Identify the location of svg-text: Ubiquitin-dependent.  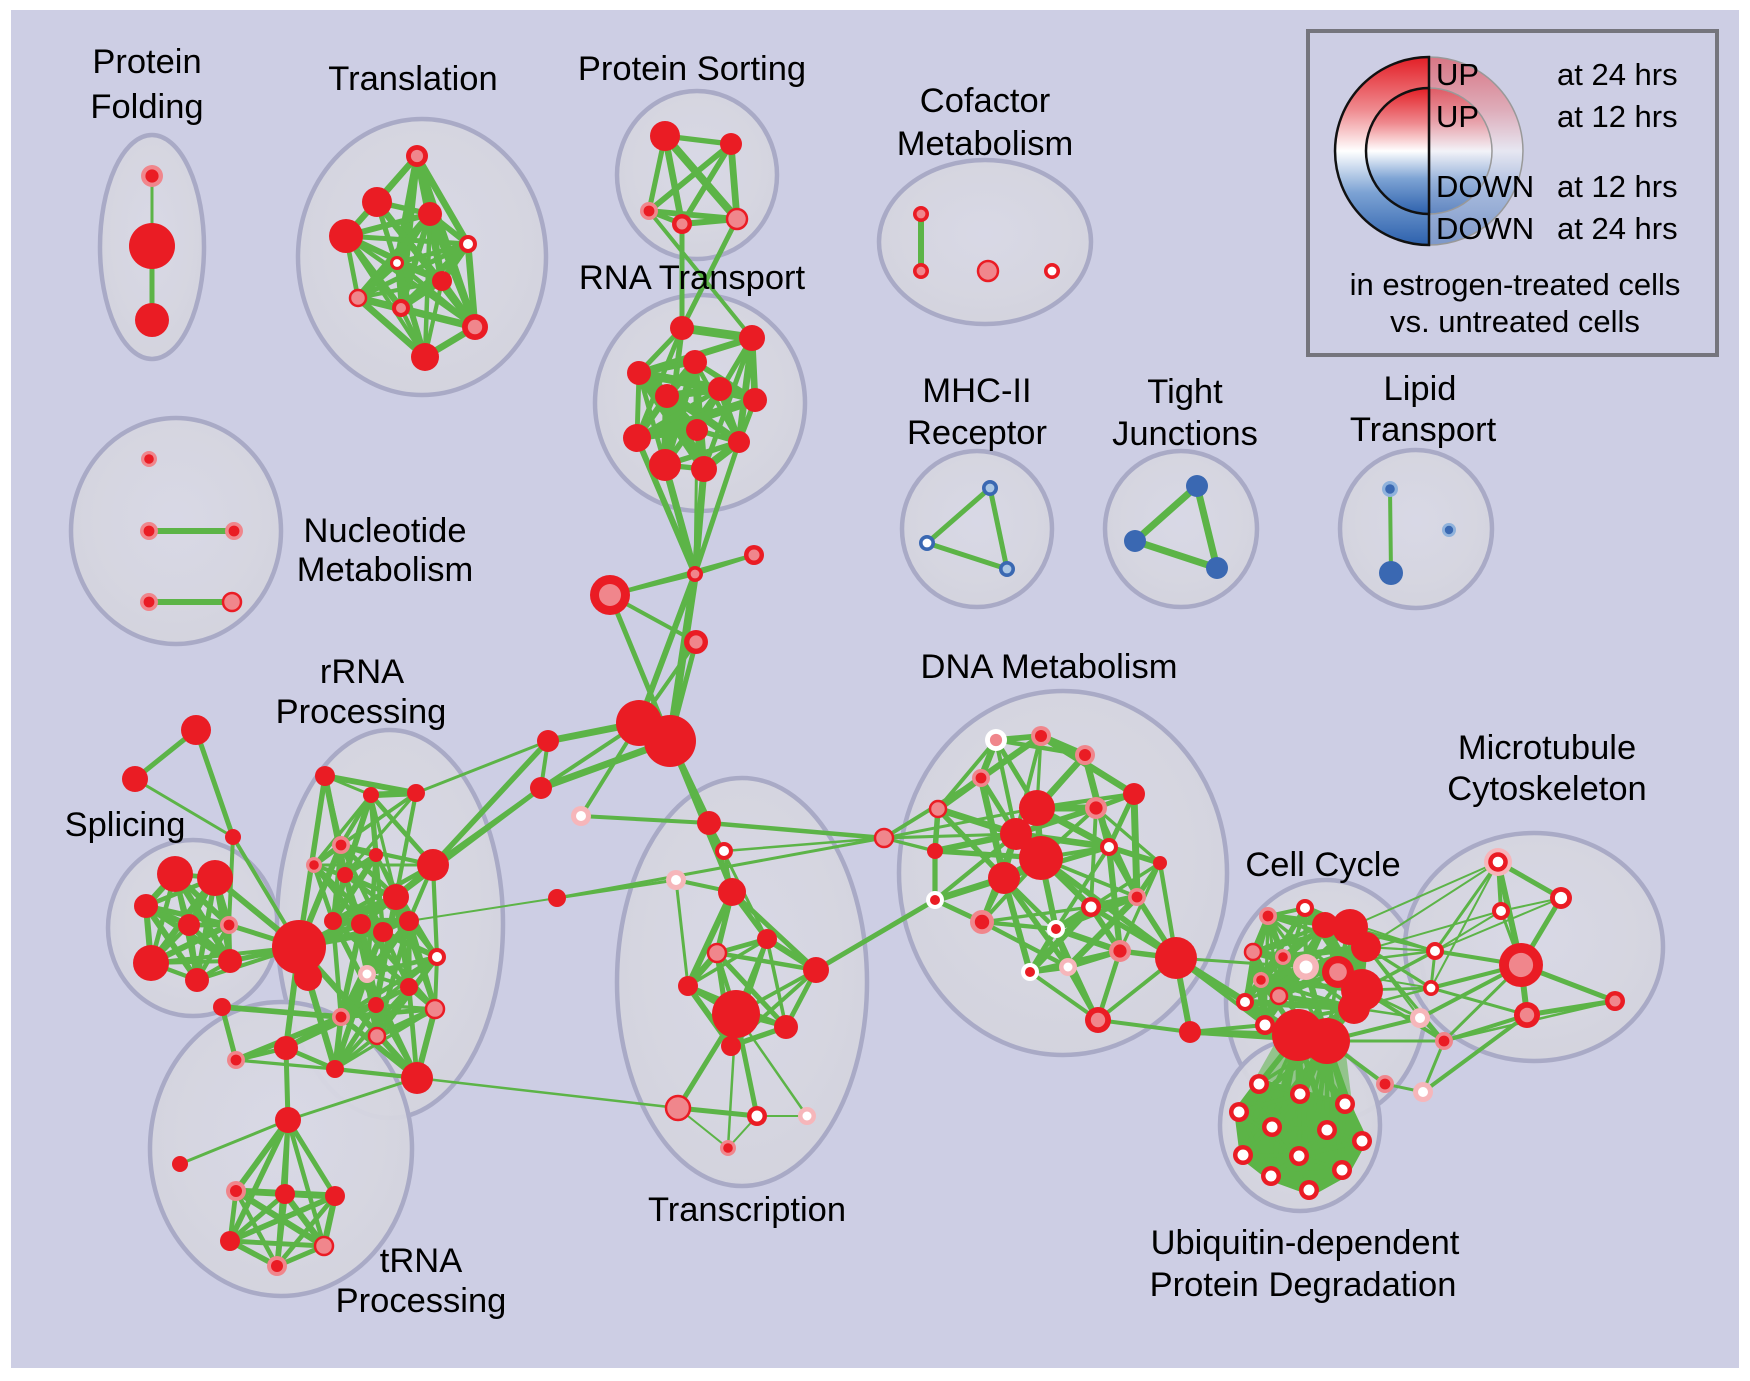
(1305, 1243).